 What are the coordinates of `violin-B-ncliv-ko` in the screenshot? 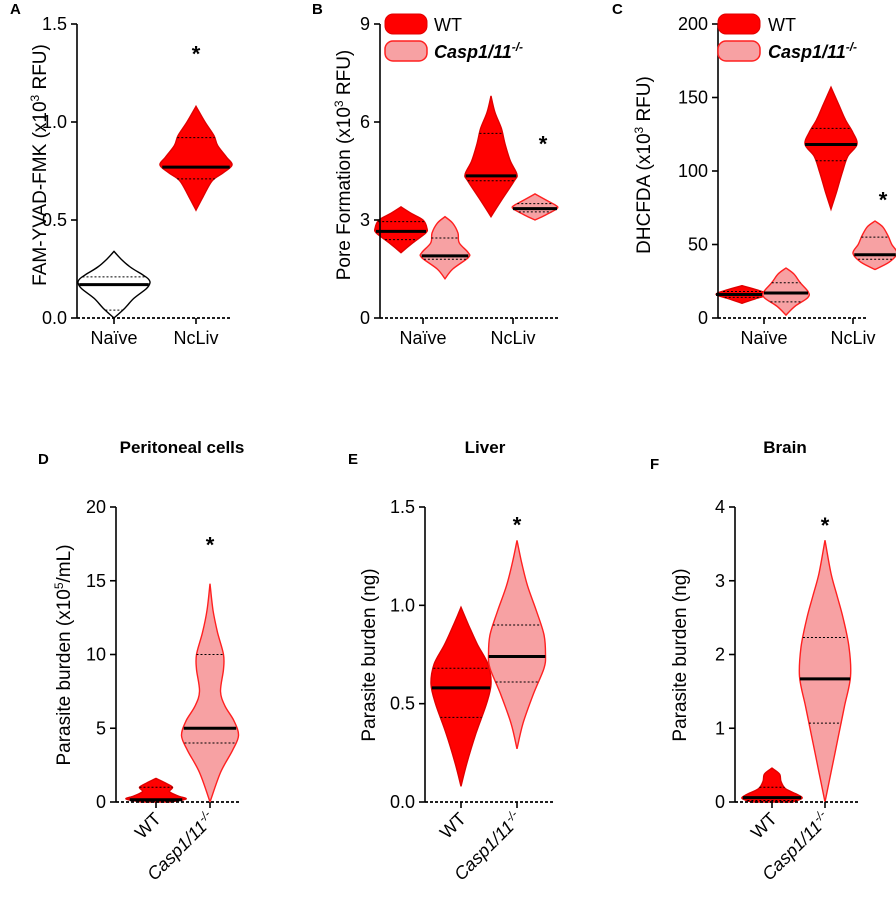 It's located at (535, 207).